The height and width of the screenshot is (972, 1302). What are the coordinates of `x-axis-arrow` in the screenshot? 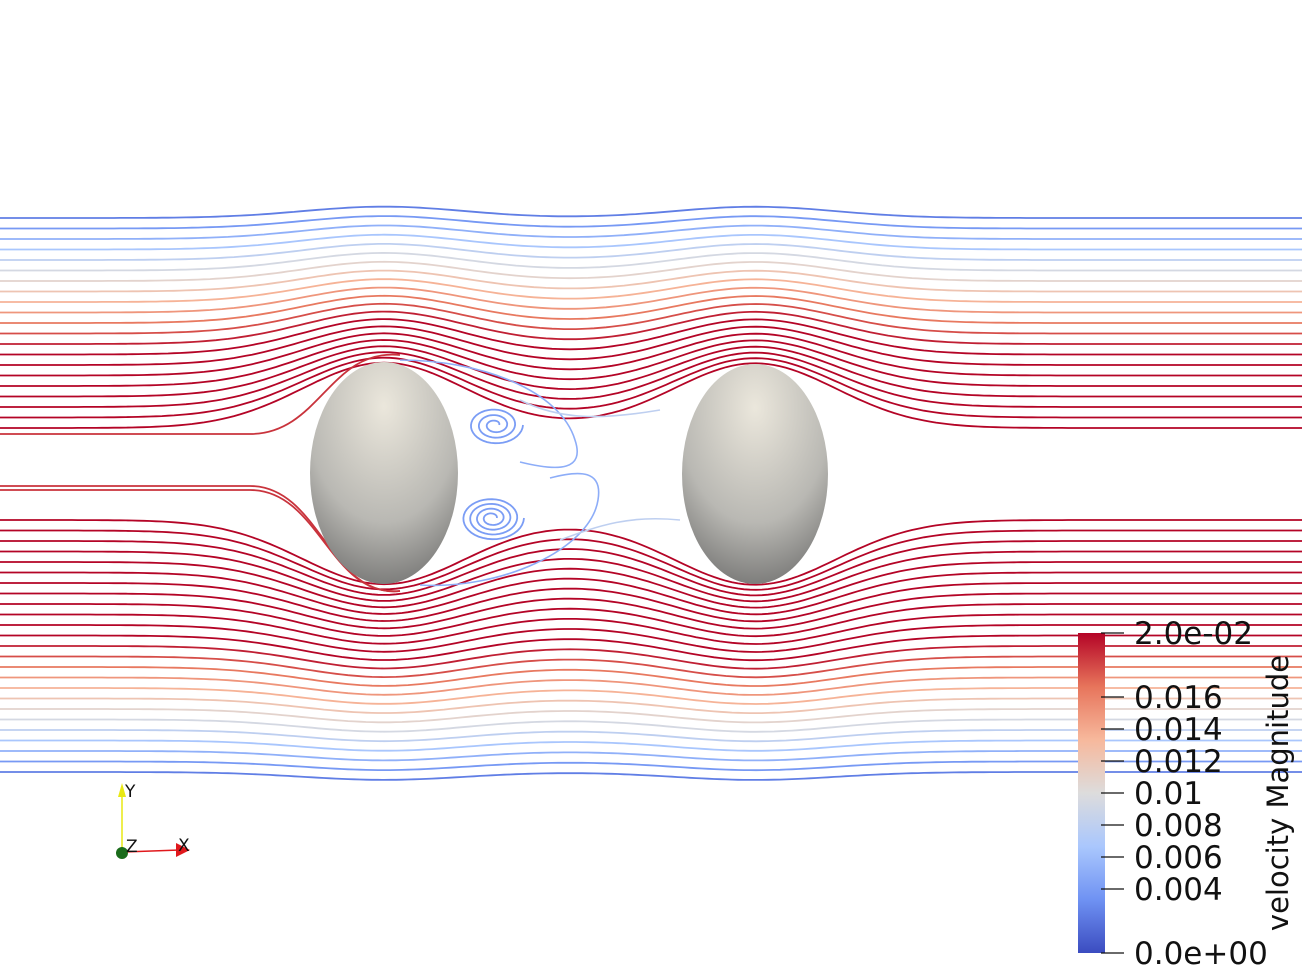 It's located at (183, 850).